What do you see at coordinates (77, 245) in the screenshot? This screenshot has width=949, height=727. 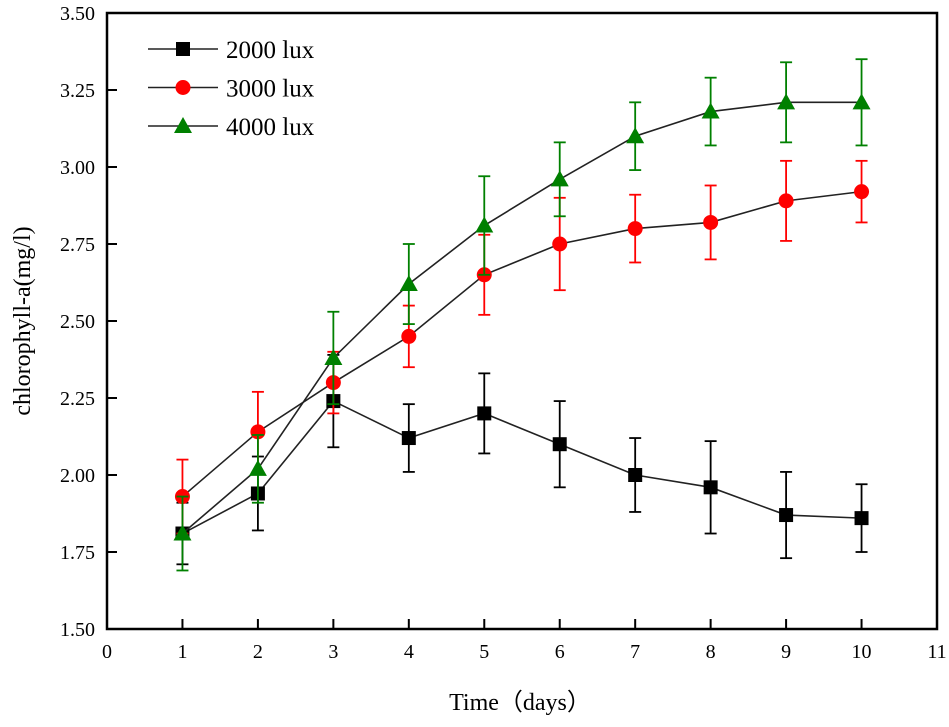 I see `y-tick-label: 2.75` at bounding box center [77, 245].